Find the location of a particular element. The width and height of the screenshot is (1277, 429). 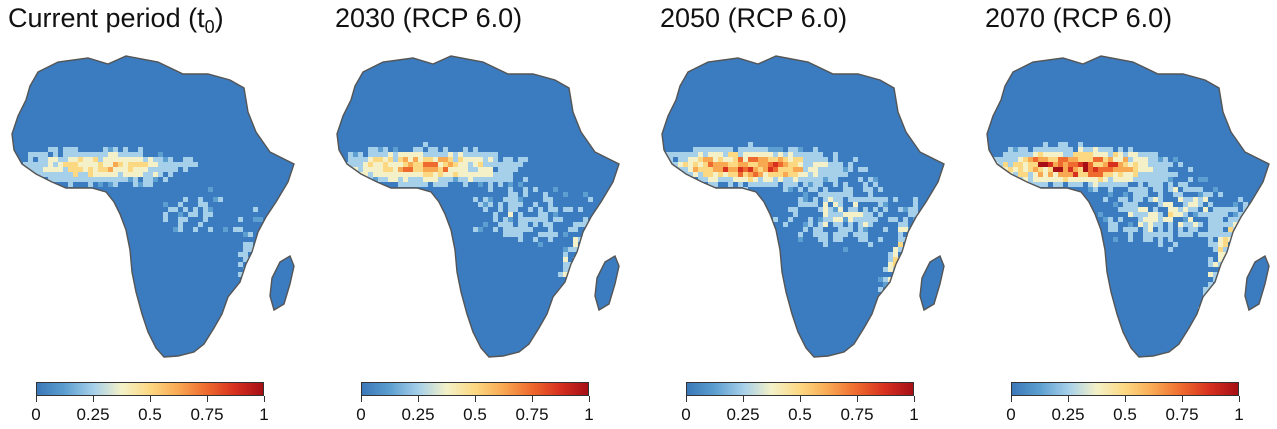

panel-title-text: 2070 (RCP 6.0) is located at coordinates (1079, 18).